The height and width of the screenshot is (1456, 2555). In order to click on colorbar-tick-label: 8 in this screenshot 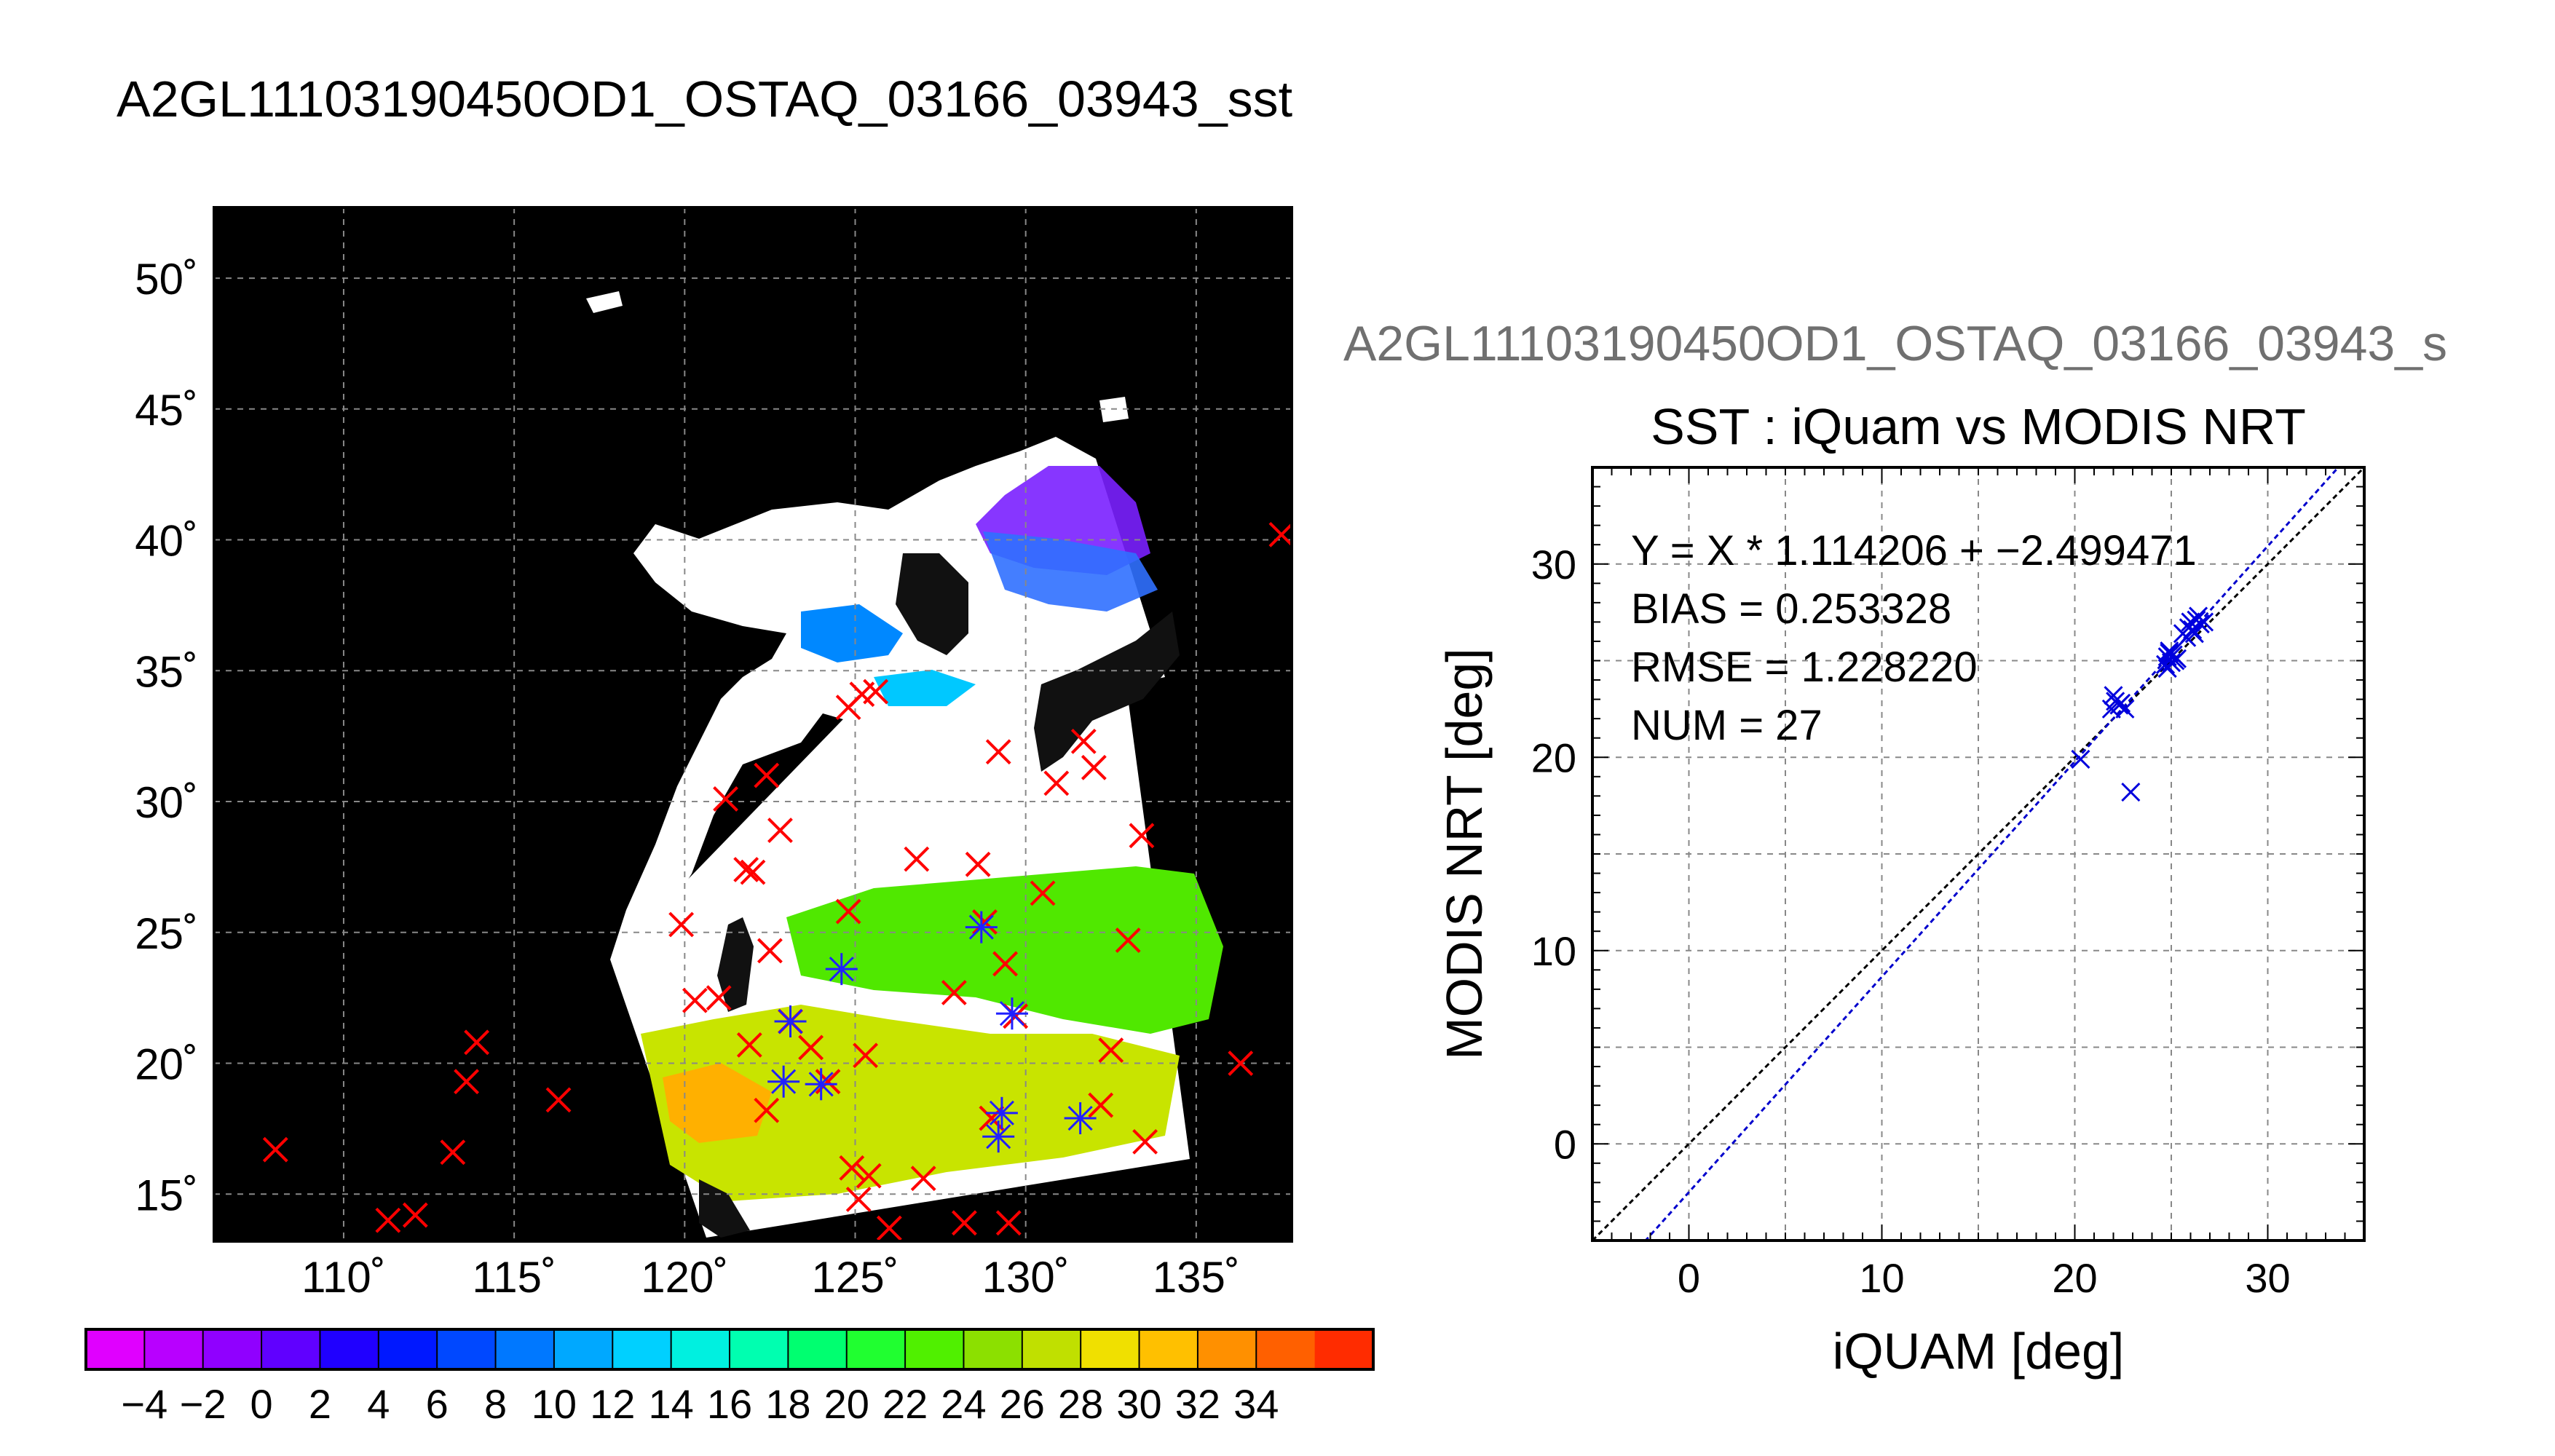, I will do `click(495, 1404)`.